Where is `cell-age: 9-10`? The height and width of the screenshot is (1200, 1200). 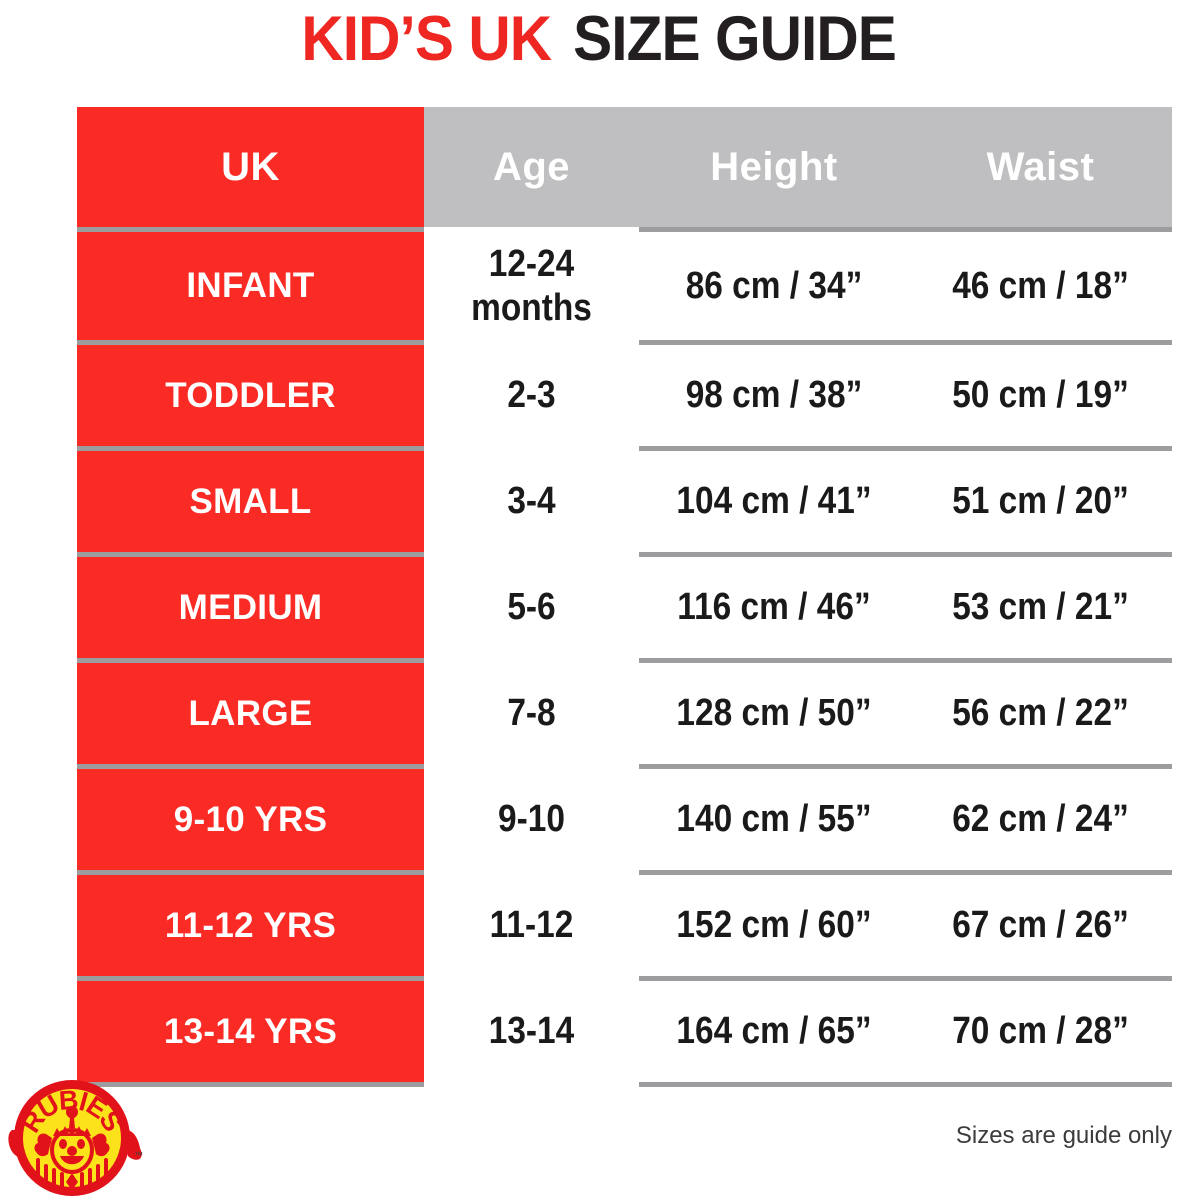
cell-age: 9-10 is located at coordinates (531, 819).